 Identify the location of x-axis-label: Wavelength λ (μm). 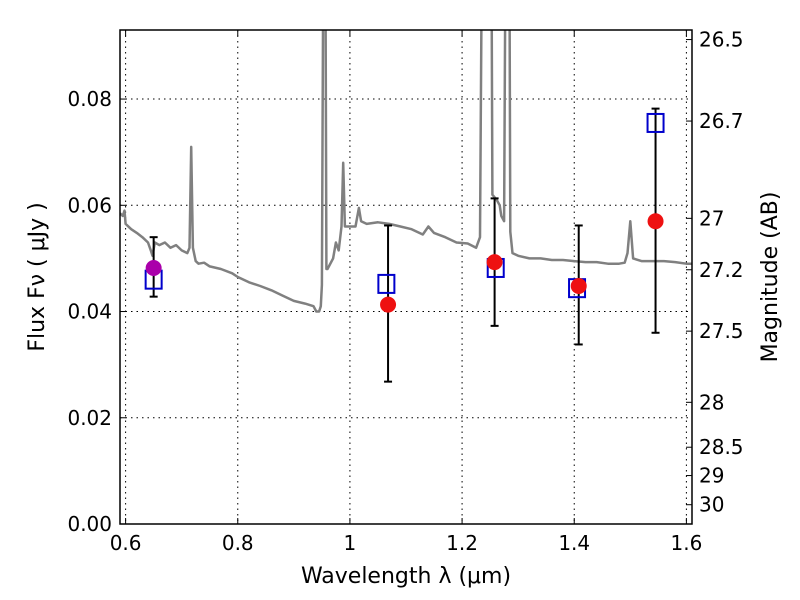
(406, 576).